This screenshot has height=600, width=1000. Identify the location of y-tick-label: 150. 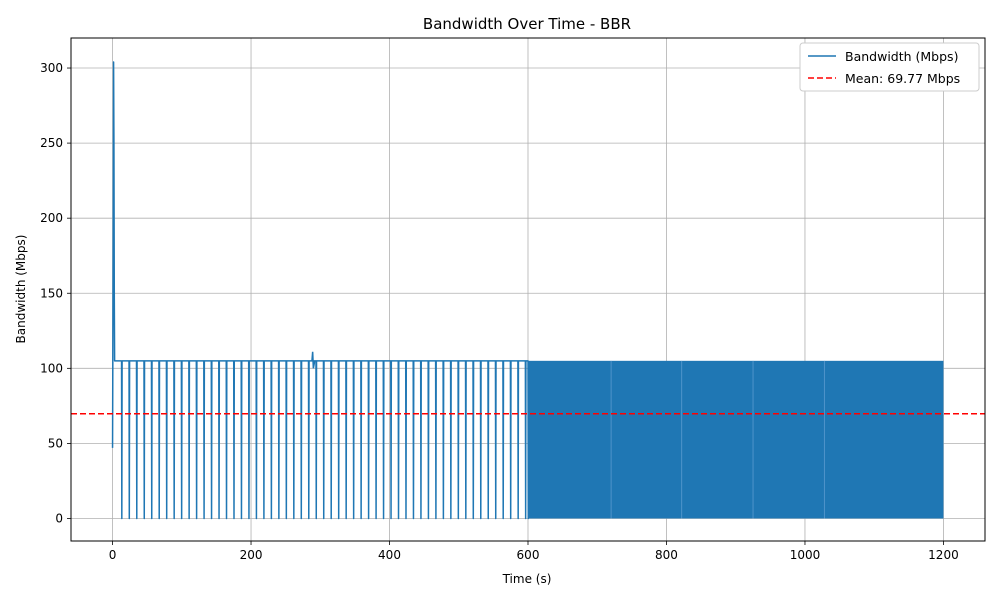
(51, 293).